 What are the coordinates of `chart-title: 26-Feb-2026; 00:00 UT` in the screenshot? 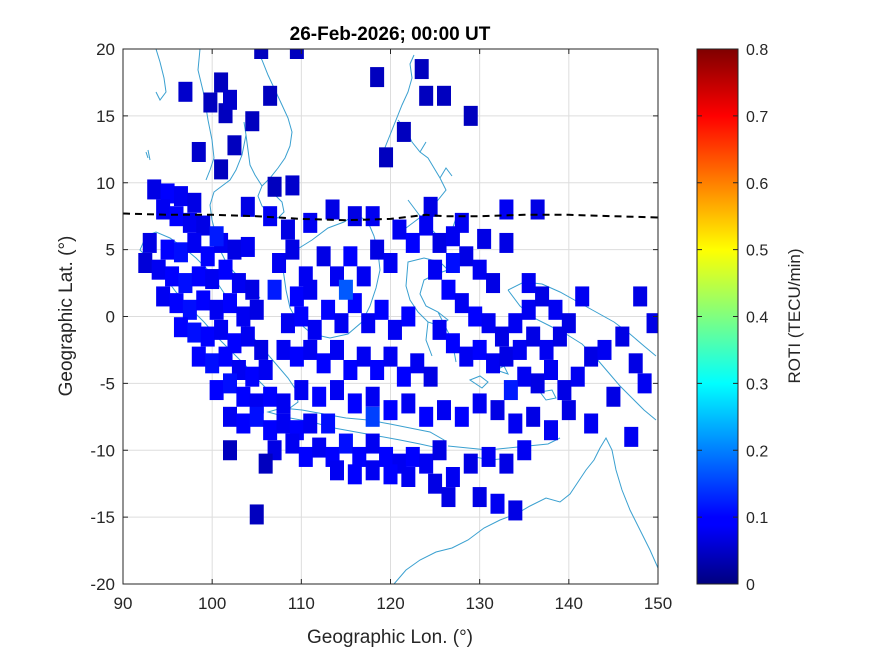 It's located at (390, 34).